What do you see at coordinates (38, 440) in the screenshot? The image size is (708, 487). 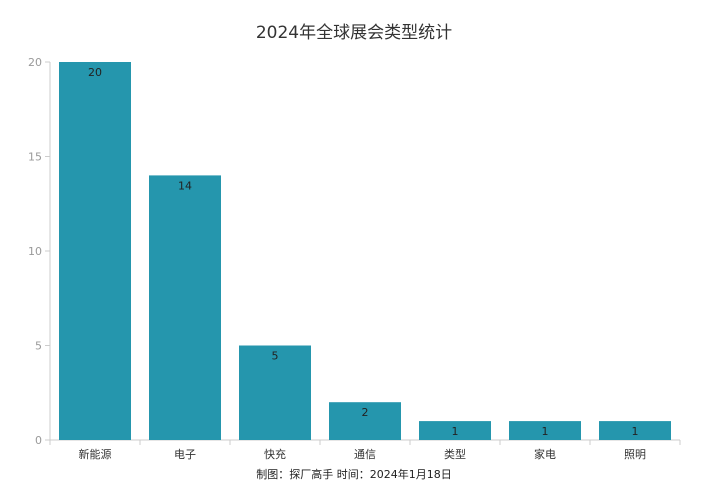 I see `y-tick-label: 0` at bounding box center [38, 440].